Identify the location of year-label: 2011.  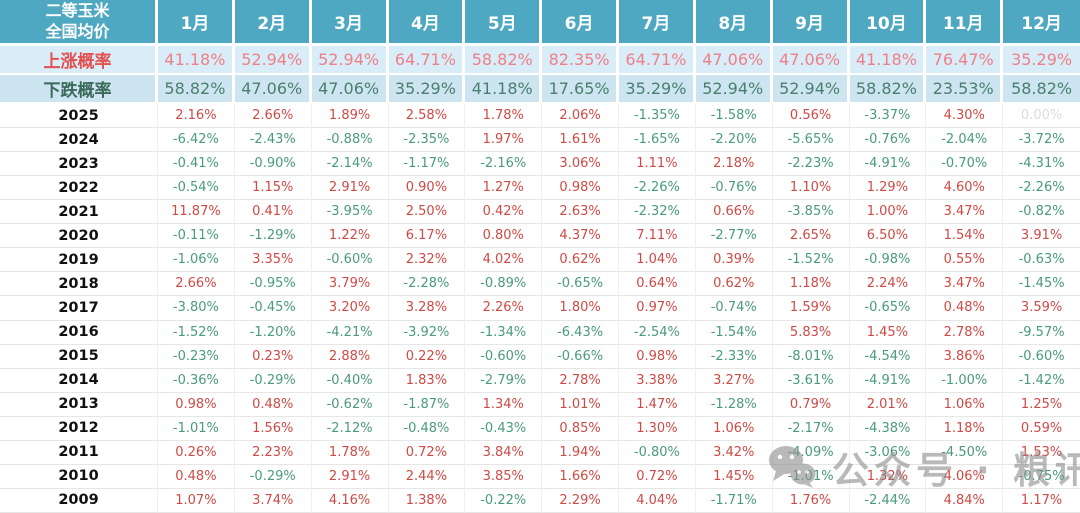
(79, 452).